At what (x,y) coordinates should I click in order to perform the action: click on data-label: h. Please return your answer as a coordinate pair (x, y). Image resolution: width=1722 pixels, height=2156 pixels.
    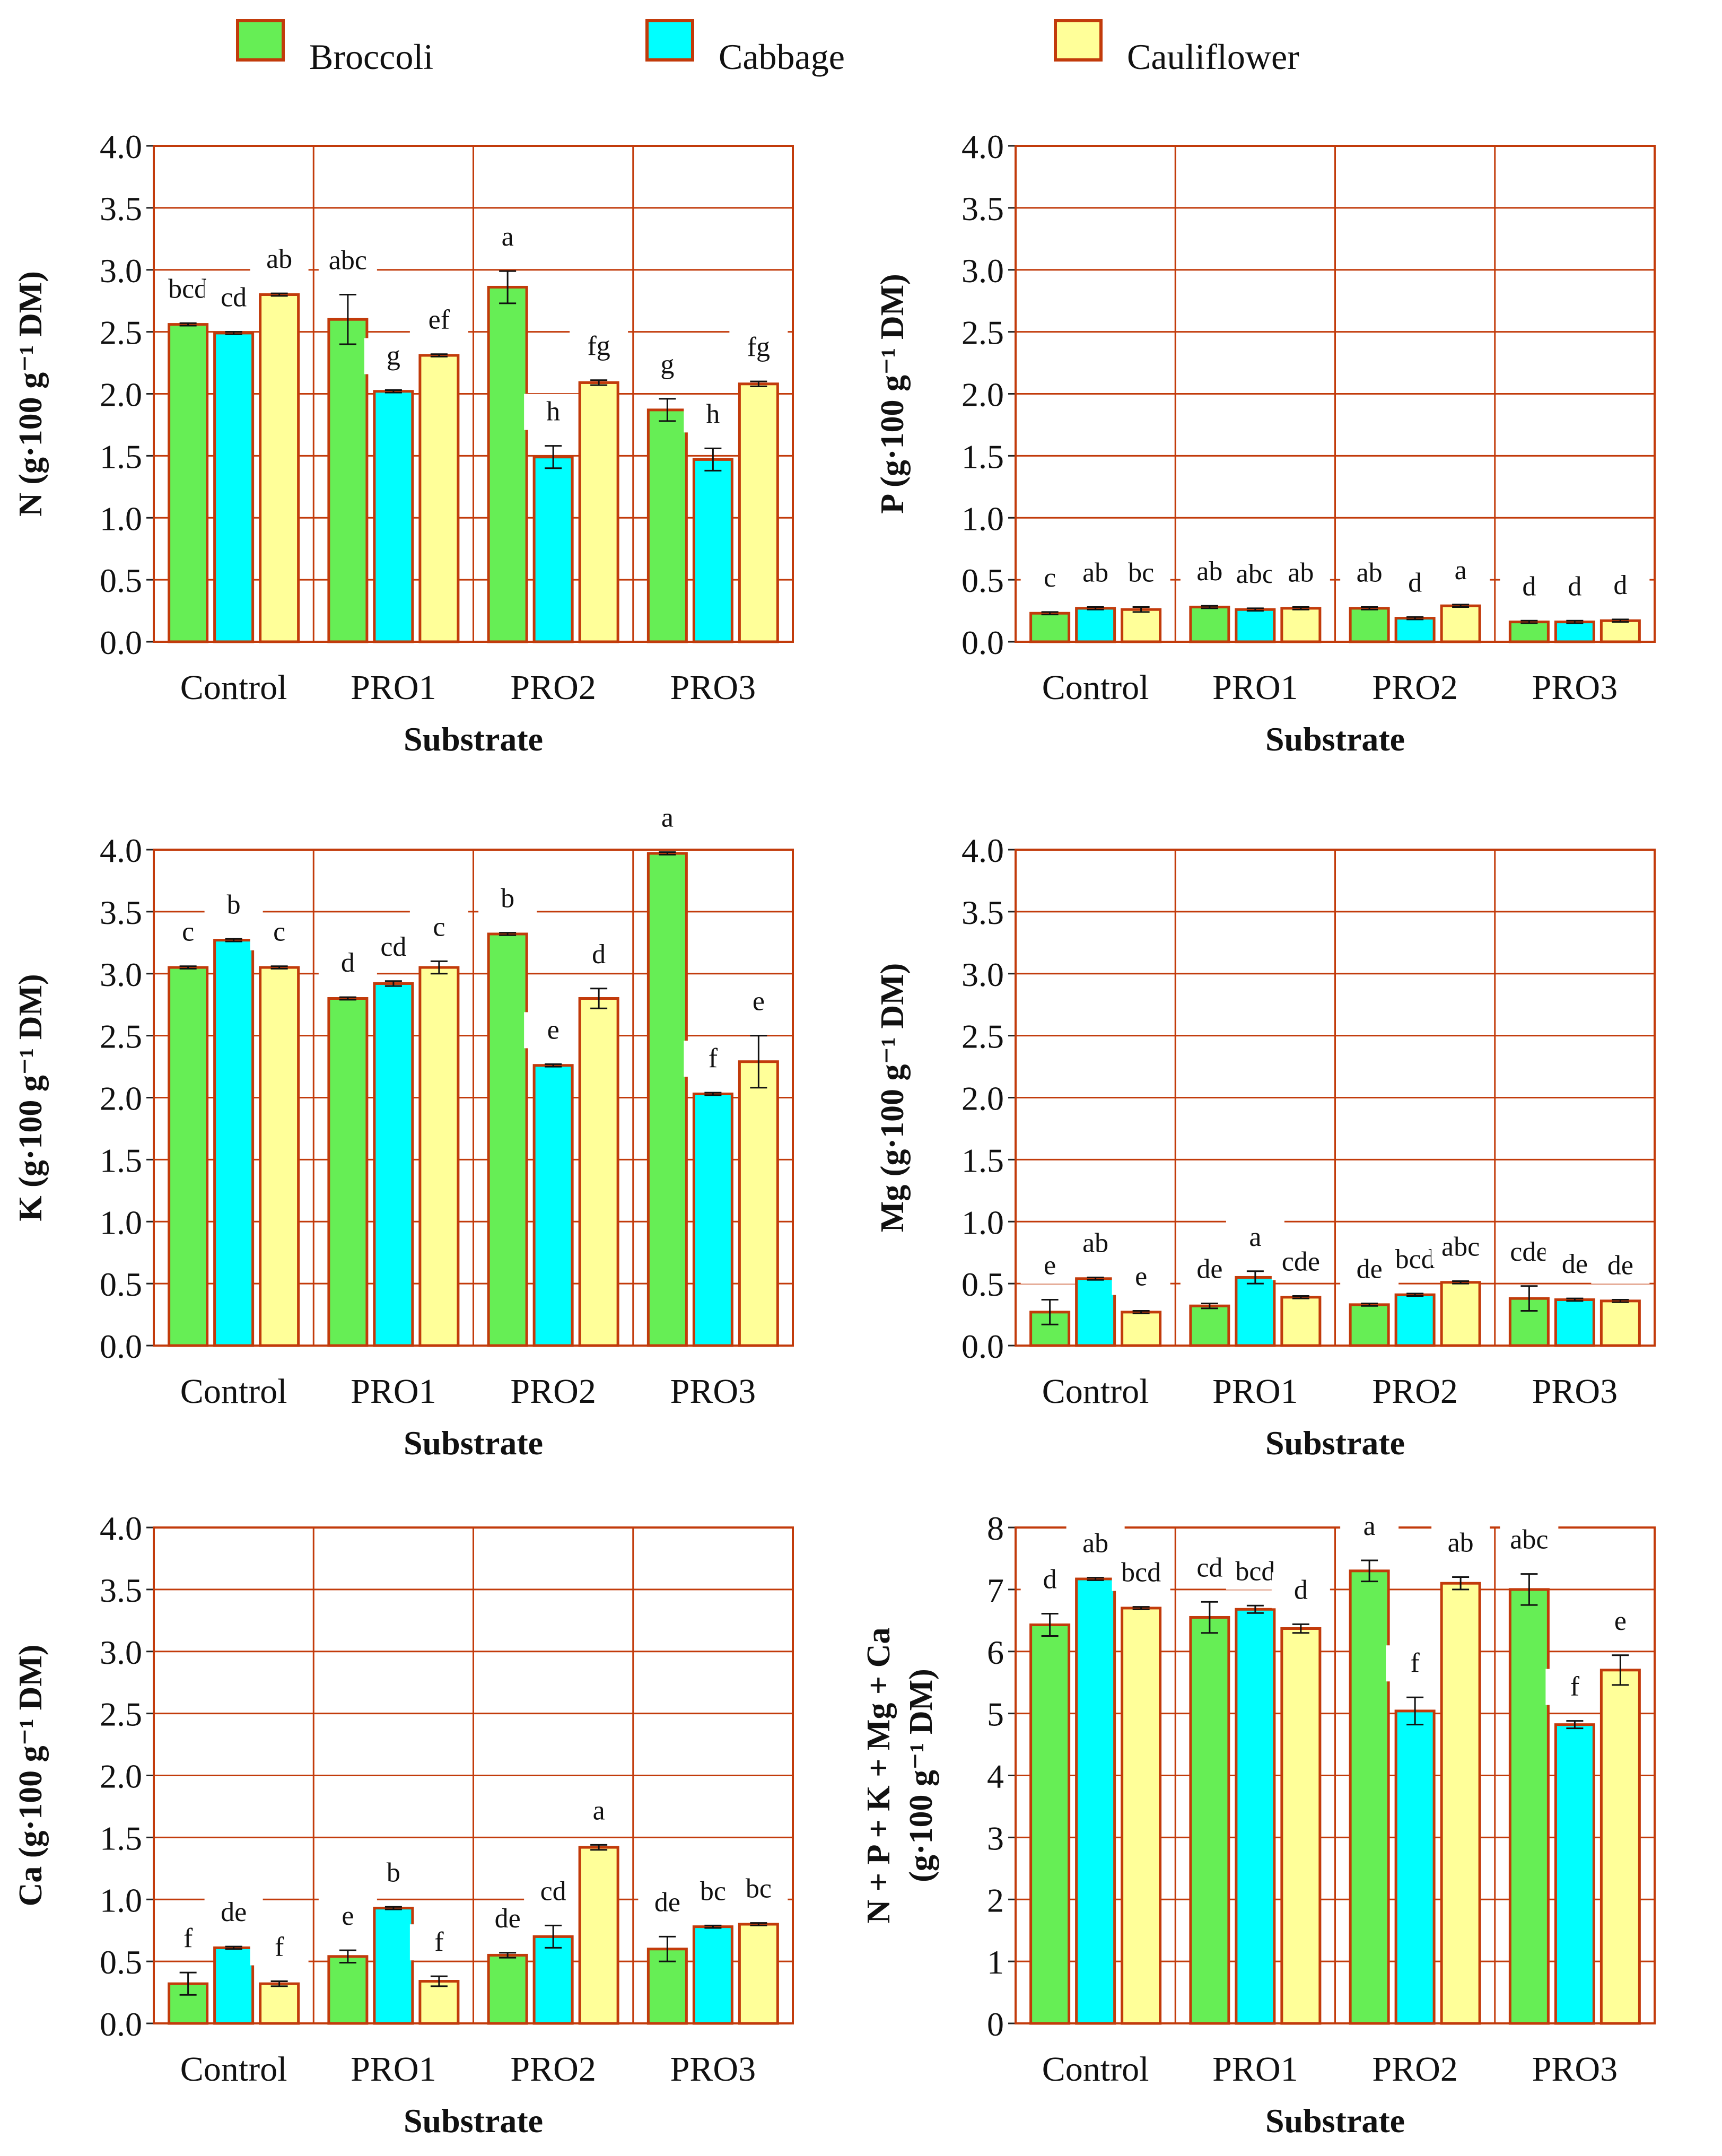
    Looking at the image, I should click on (553, 412).